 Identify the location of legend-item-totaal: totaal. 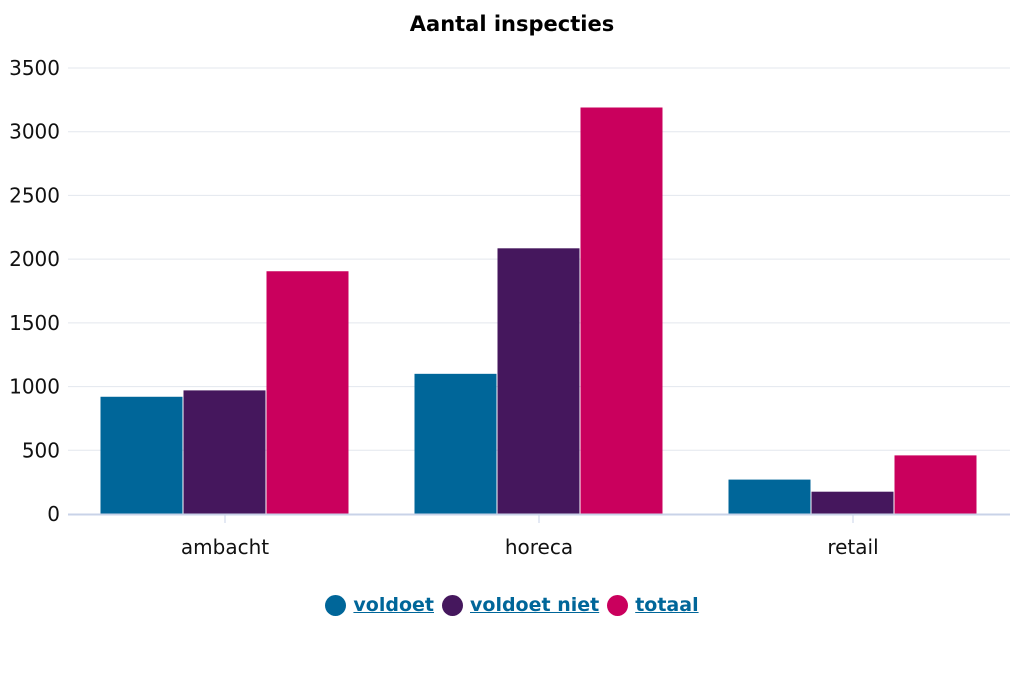
(653, 605).